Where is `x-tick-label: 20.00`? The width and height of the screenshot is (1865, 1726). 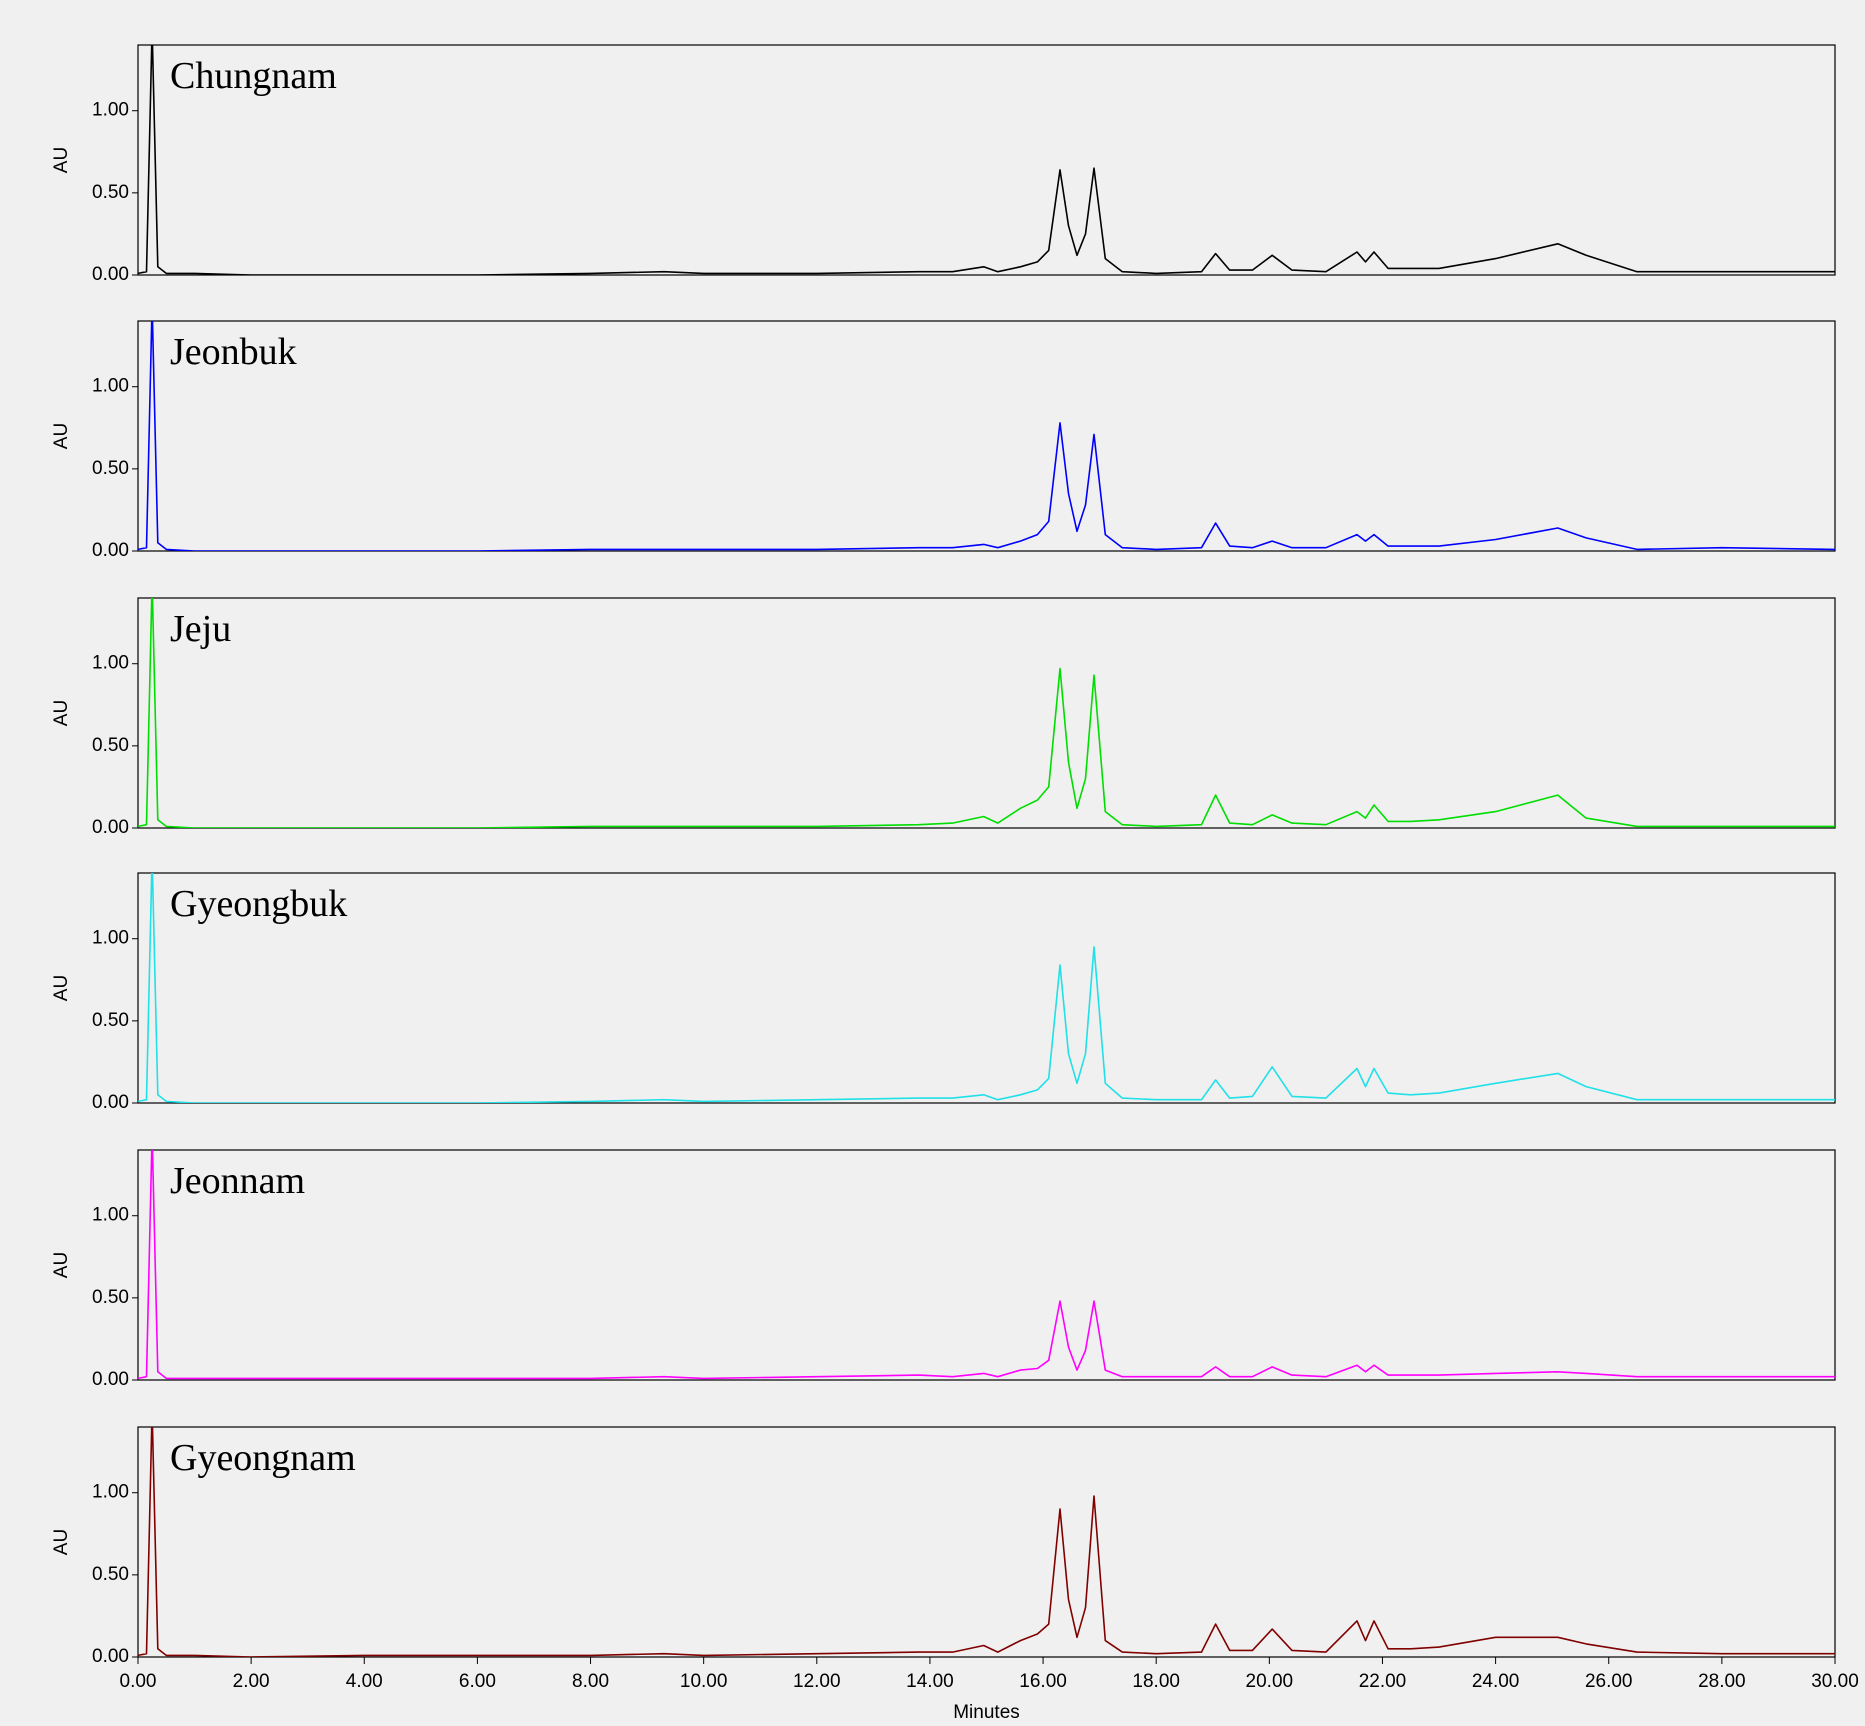
x-tick-label: 20.00 is located at coordinates (1270, 1681).